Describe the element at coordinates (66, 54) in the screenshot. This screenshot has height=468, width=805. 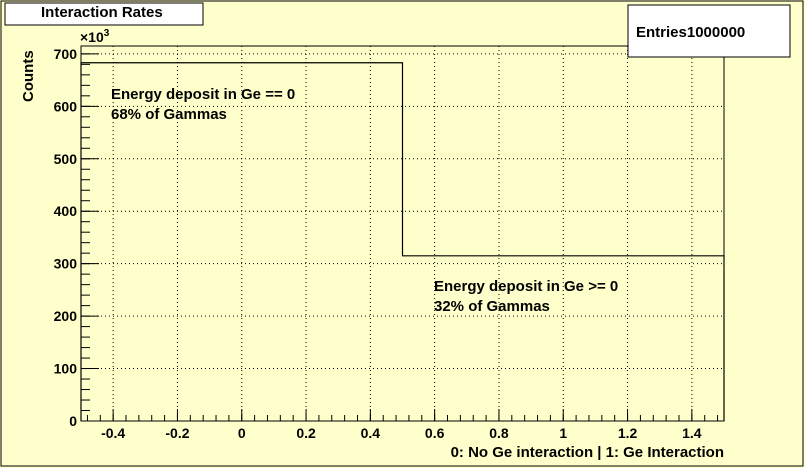
I see `y-tick-label: 700` at that location.